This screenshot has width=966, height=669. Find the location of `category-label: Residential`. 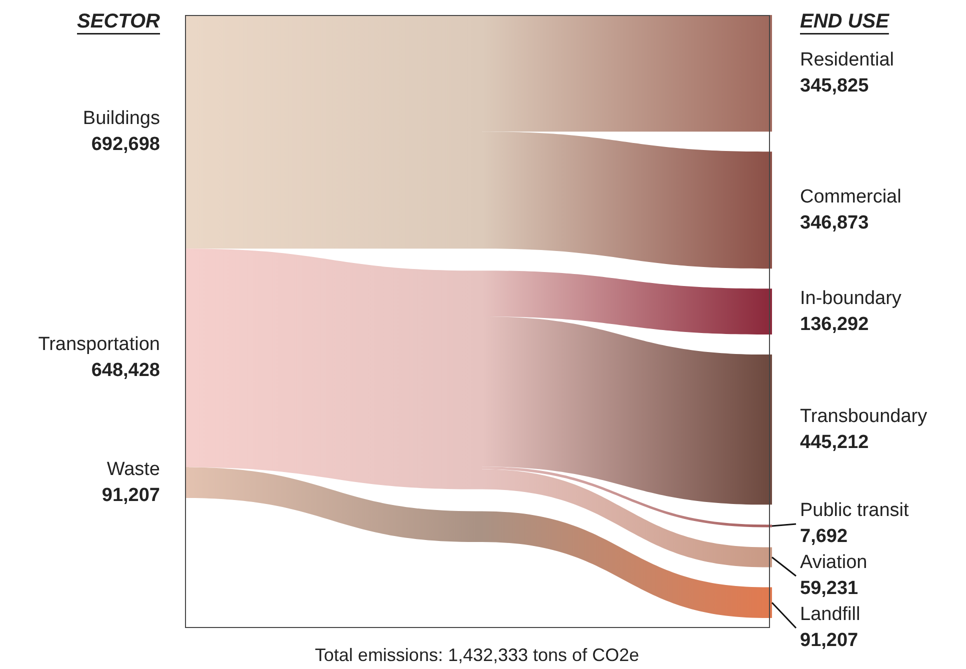

category-label: Residential is located at coordinates (847, 60).